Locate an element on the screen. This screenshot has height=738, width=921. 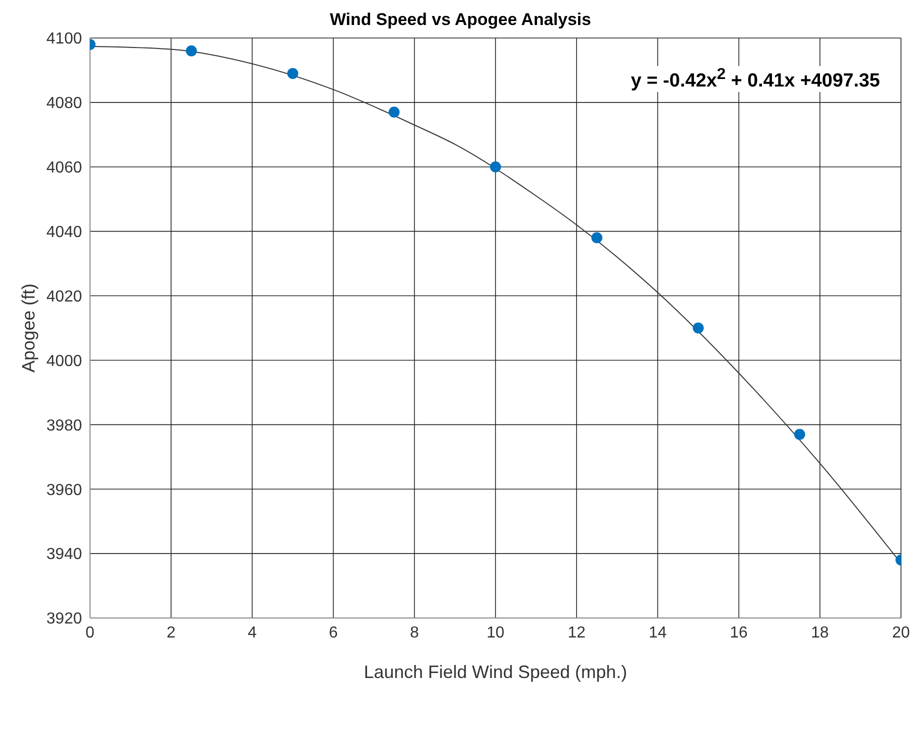
chart-title: Wind Speed vs Apogee Analysis is located at coordinates (460, 20).